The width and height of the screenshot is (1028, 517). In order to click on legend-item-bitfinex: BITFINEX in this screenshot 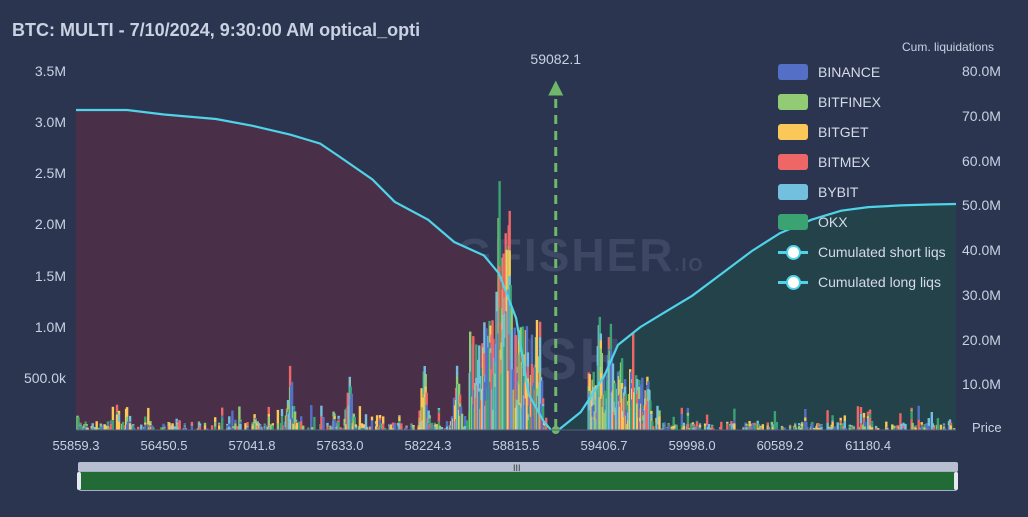, I will do `click(829, 102)`.